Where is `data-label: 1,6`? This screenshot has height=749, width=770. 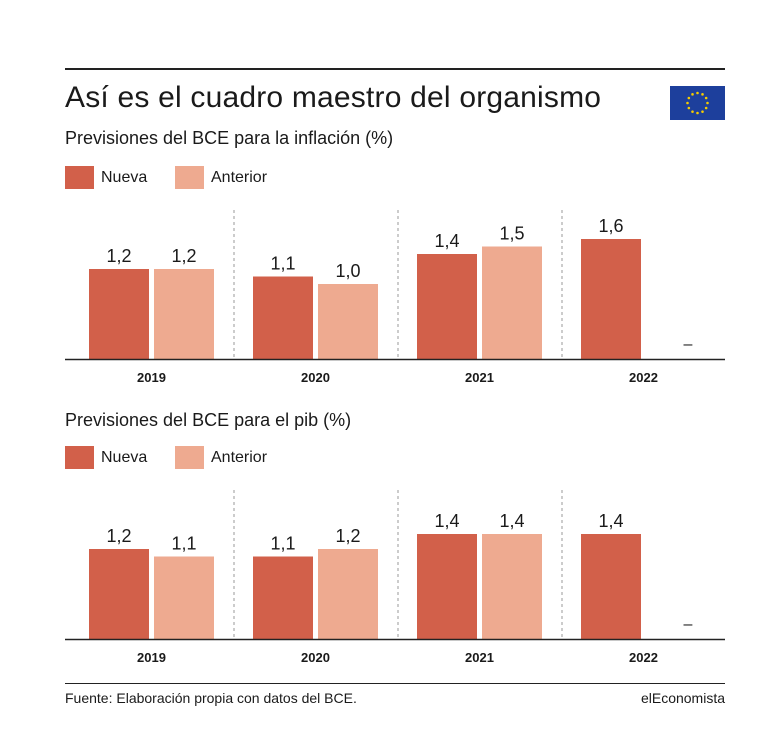
data-label: 1,6 is located at coordinates (610, 226).